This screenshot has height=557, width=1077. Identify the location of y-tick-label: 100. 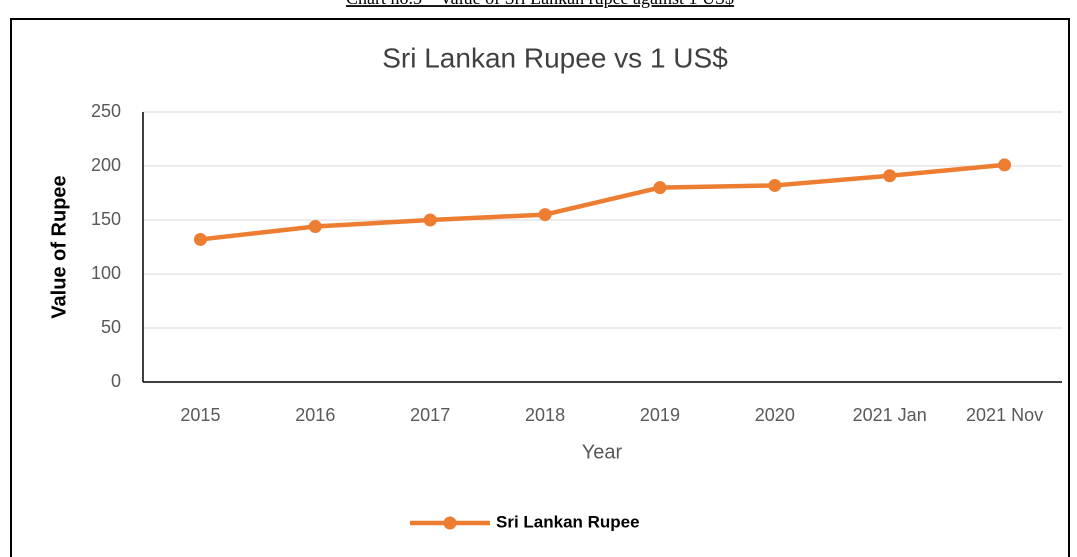
(106, 273).